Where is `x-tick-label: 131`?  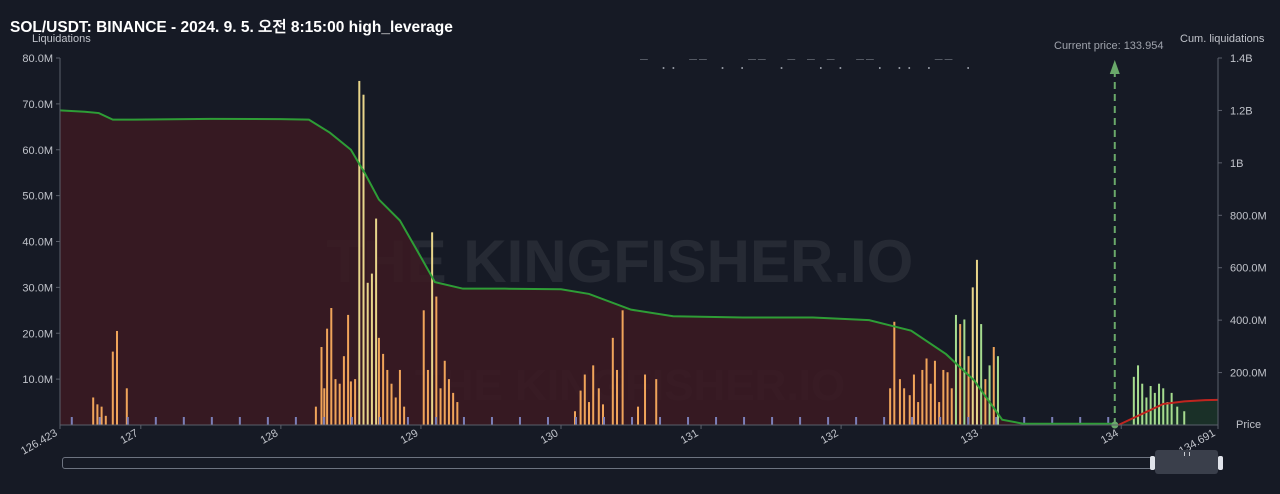 x-tick-label: 131 is located at coordinates (690, 437).